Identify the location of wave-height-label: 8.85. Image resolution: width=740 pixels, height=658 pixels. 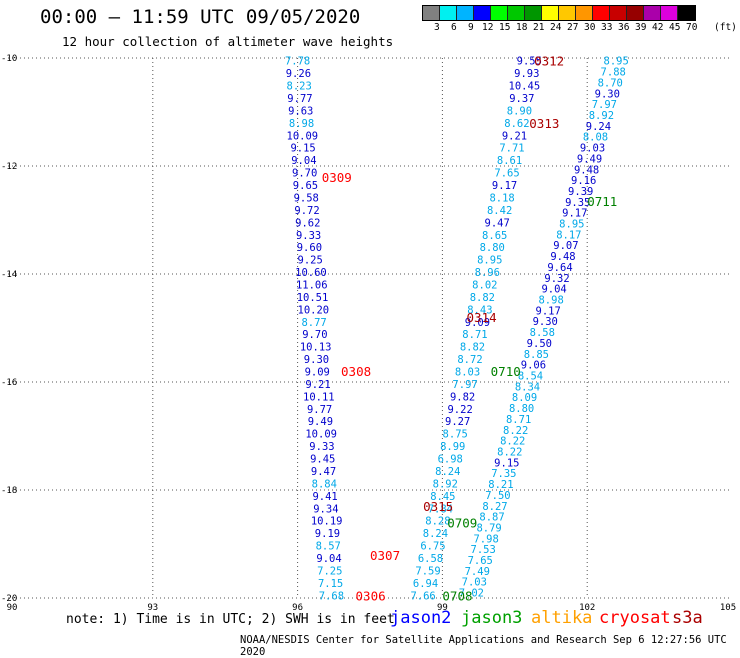
(536, 355).